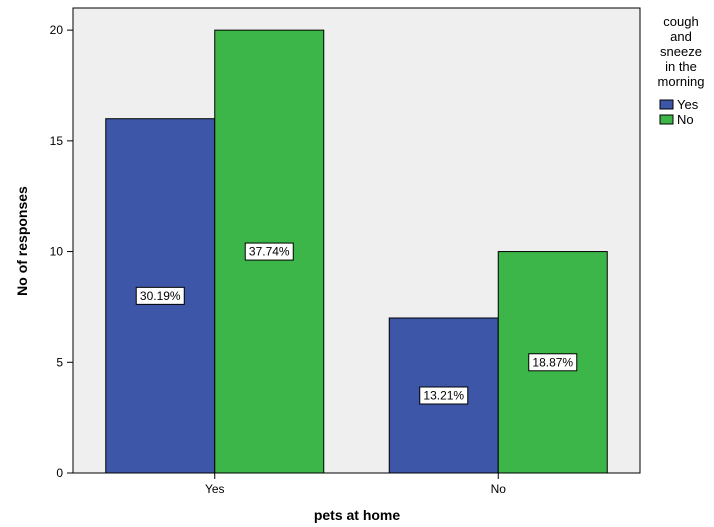 The height and width of the screenshot is (527, 714). Describe the element at coordinates (681, 36) in the screenshot. I see `legend-title-line: and` at that location.